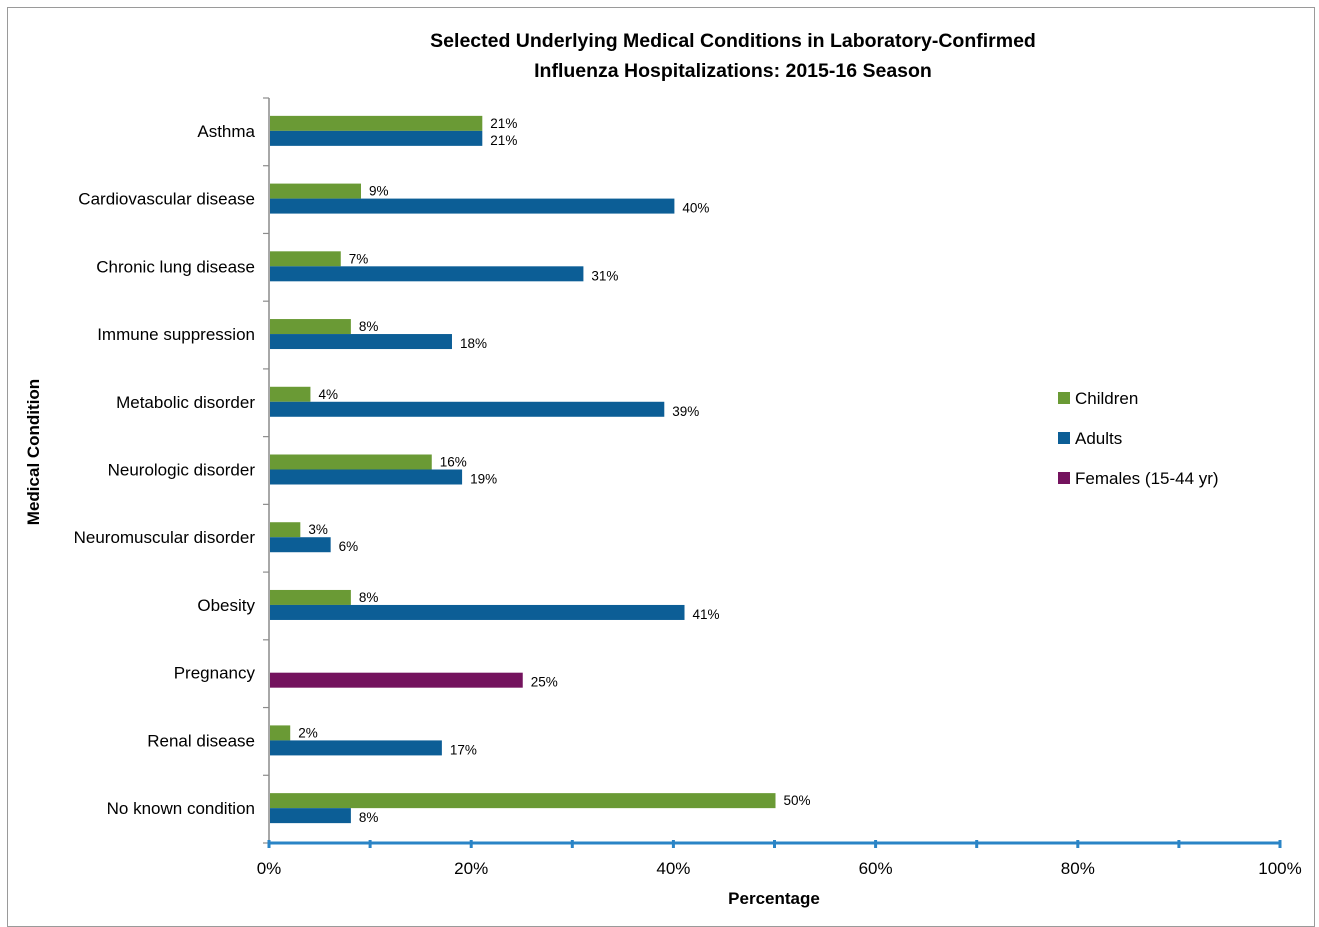  I want to click on legend-label-children: Children, so click(1106, 398).